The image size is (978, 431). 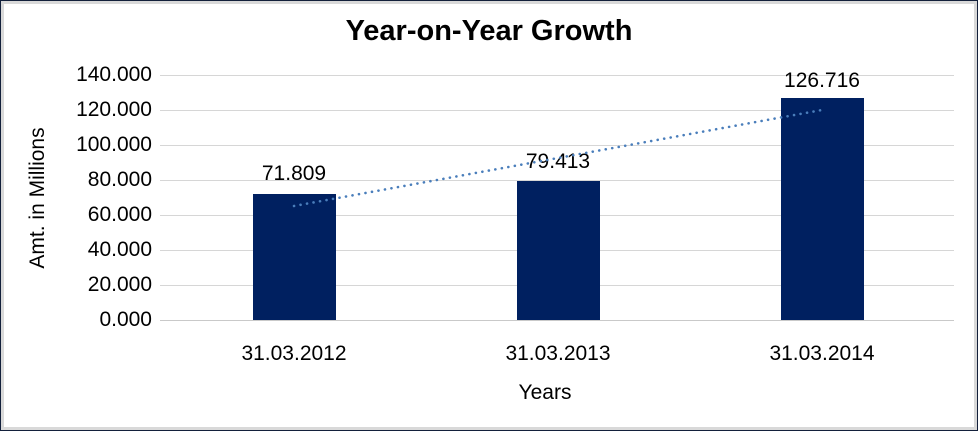 I want to click on y-tick-label: 0.000, so click(x=125, y=319).